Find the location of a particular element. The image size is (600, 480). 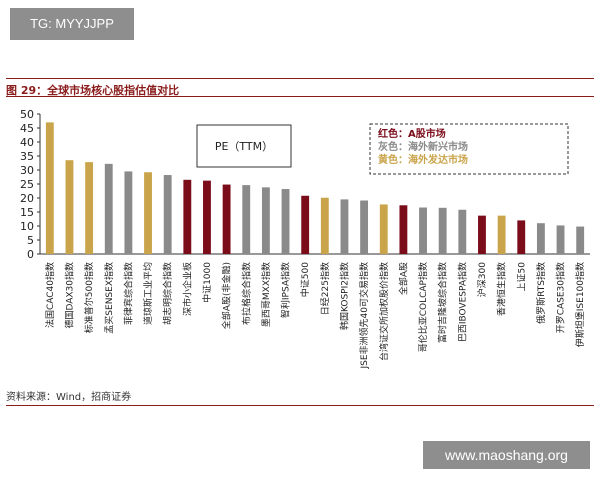

x-tick-label: 香港恒生指数 is located at coordinates (502, 289).